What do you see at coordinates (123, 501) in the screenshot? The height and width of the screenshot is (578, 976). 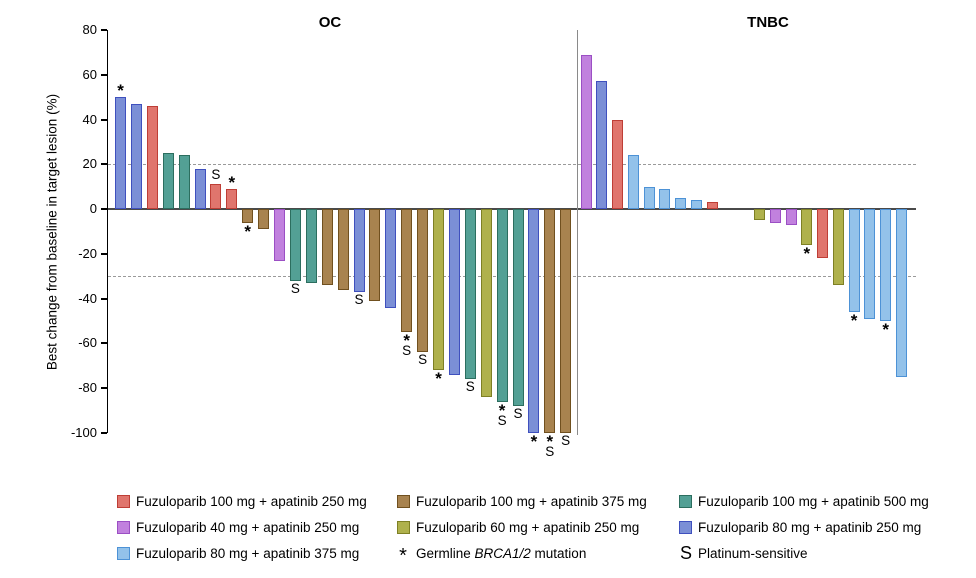 I see `legend-swatch-fz100_ap250` at bounding box center [123, 501].